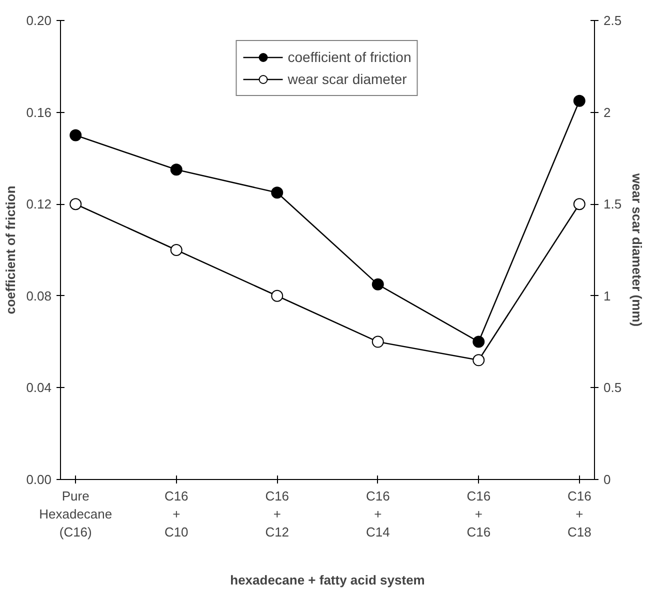 Image resolution: width=647 pixels, height=590 pixels. What do you see at coordinates (75, 514) in the screenshot?
I see `x-tick-label: Pure Hexadecane (C16)` at bounding box center [75, 514].